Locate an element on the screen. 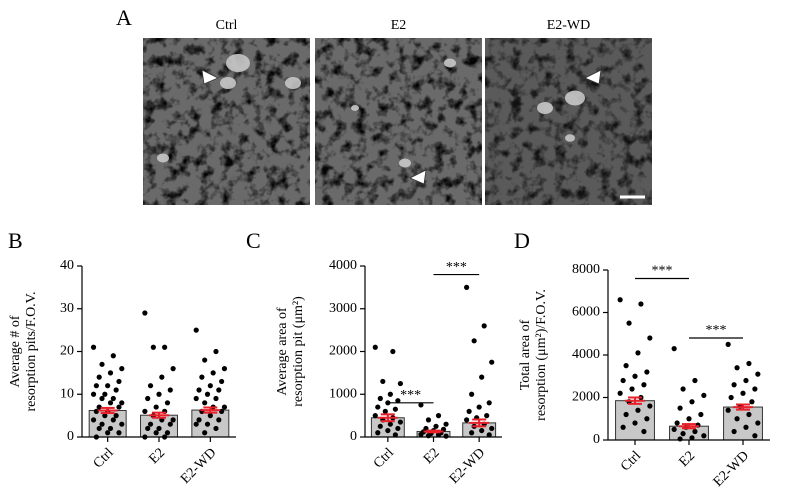 The width and height of the screenshot is (791, 495). panel-label: C is located at coordinates (253, 240).